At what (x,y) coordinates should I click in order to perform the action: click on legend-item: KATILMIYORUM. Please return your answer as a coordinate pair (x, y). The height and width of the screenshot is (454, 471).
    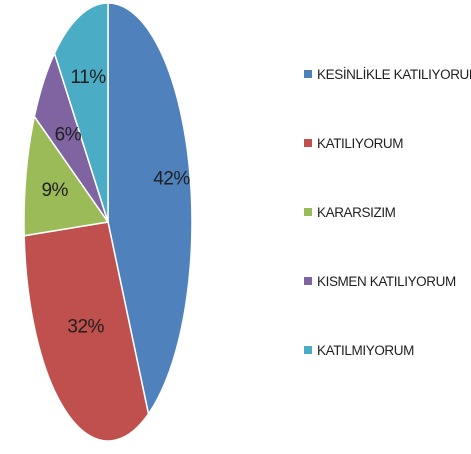
    Looking at the image, I should click on (386, 350).